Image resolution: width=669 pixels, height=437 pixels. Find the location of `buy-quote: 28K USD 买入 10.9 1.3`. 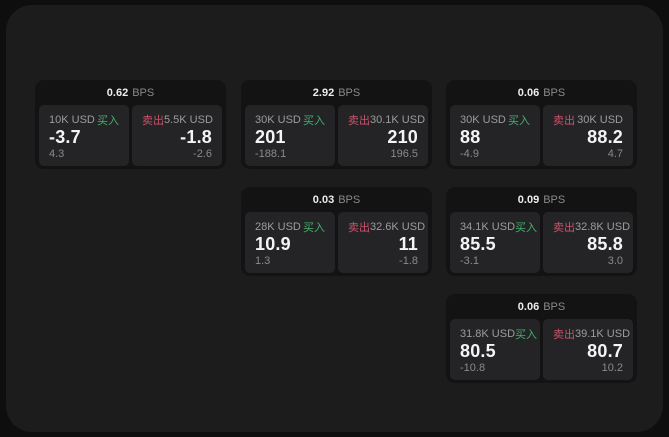

buy-quote: 28K USD 买入 10.9 1.3 is located at coordinates (290, 242).